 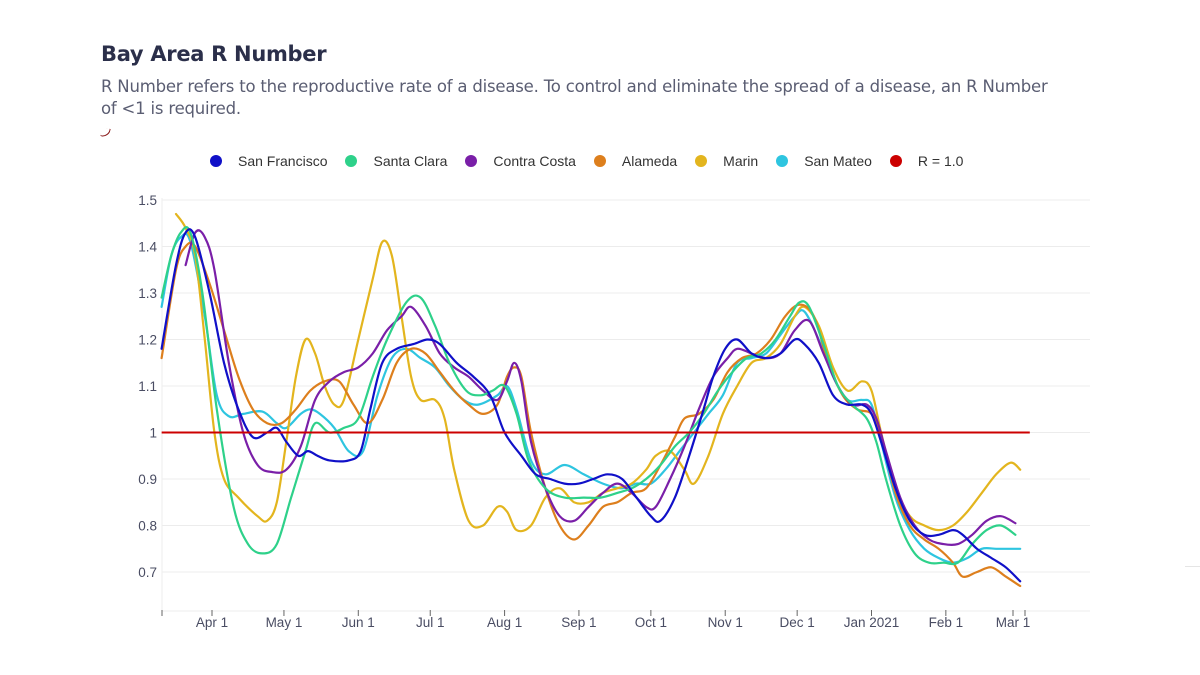 I want to click on legend-item-san-mateo: San Mateo, so click(x=824, y=161).